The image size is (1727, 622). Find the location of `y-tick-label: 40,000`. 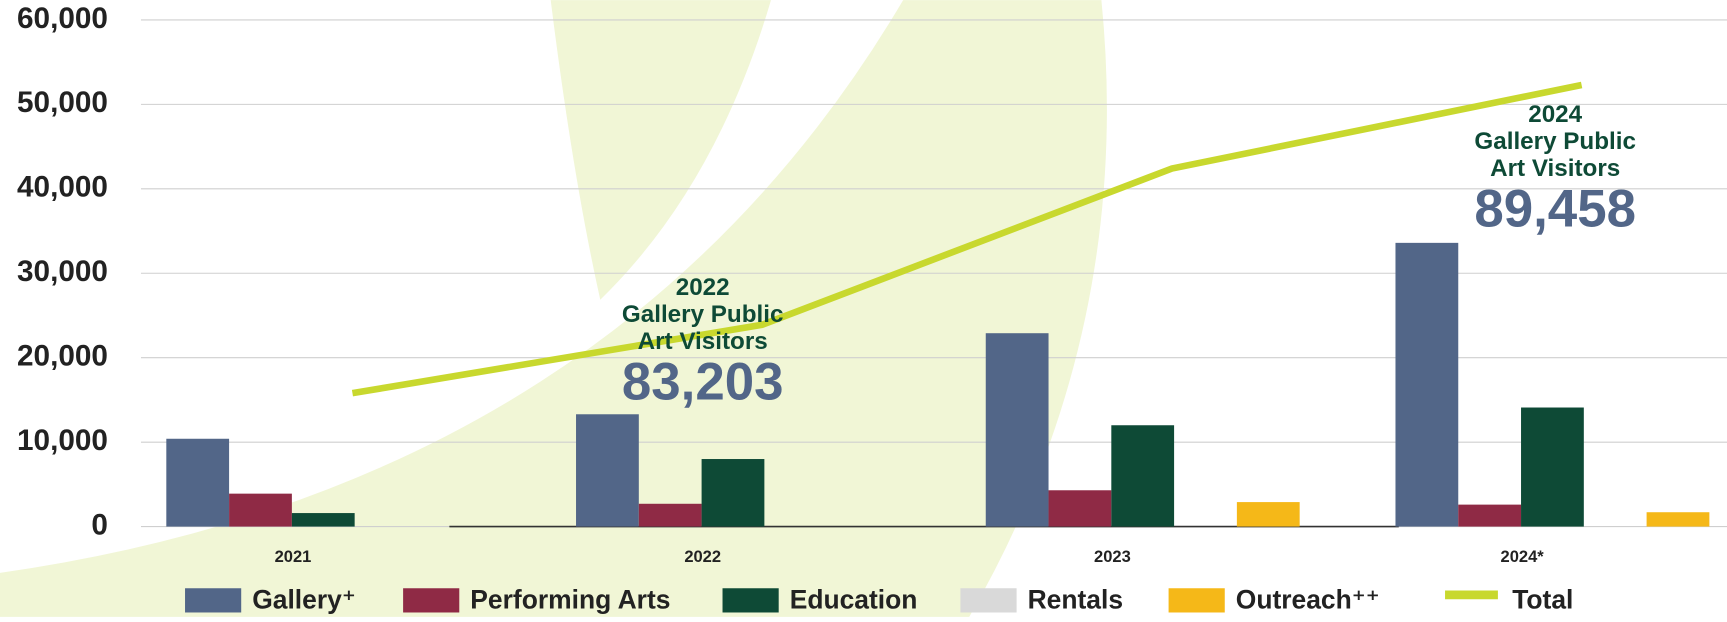

y-tick-label: 40,000 is located at coordinates (62, 187).